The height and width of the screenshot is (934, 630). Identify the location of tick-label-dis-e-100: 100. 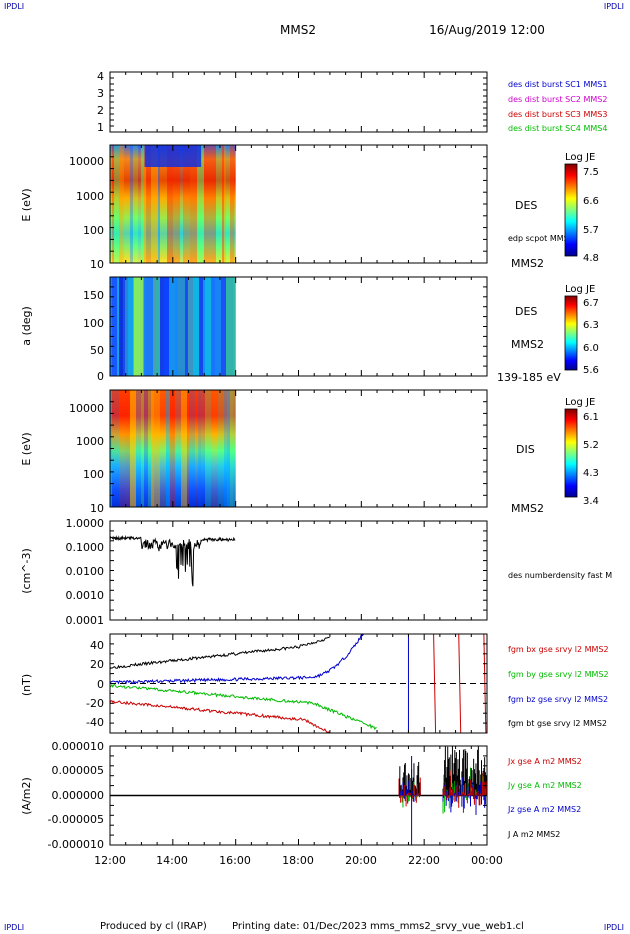
(93, 474).